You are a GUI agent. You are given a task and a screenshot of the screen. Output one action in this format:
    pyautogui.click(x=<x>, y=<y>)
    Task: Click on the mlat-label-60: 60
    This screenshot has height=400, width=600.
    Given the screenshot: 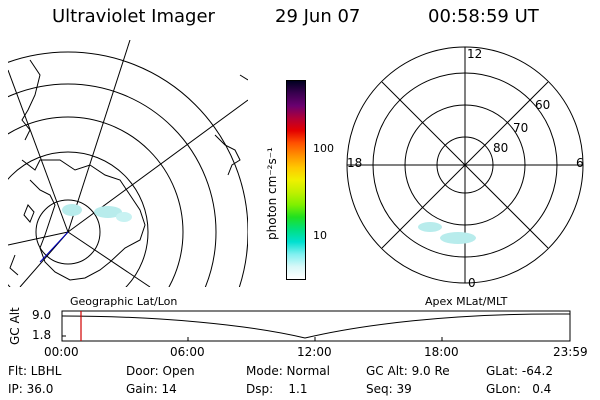 What is the action you would take?
    pyautogui.click(x=543, y=105)
    